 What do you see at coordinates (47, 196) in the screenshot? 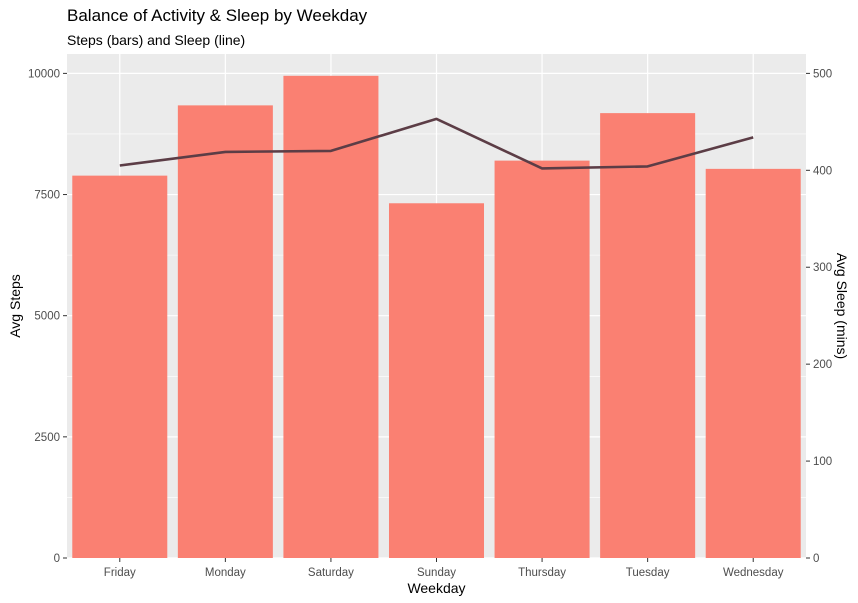
I see `y-tick-label: 7500` at bounding box center [47, 196].